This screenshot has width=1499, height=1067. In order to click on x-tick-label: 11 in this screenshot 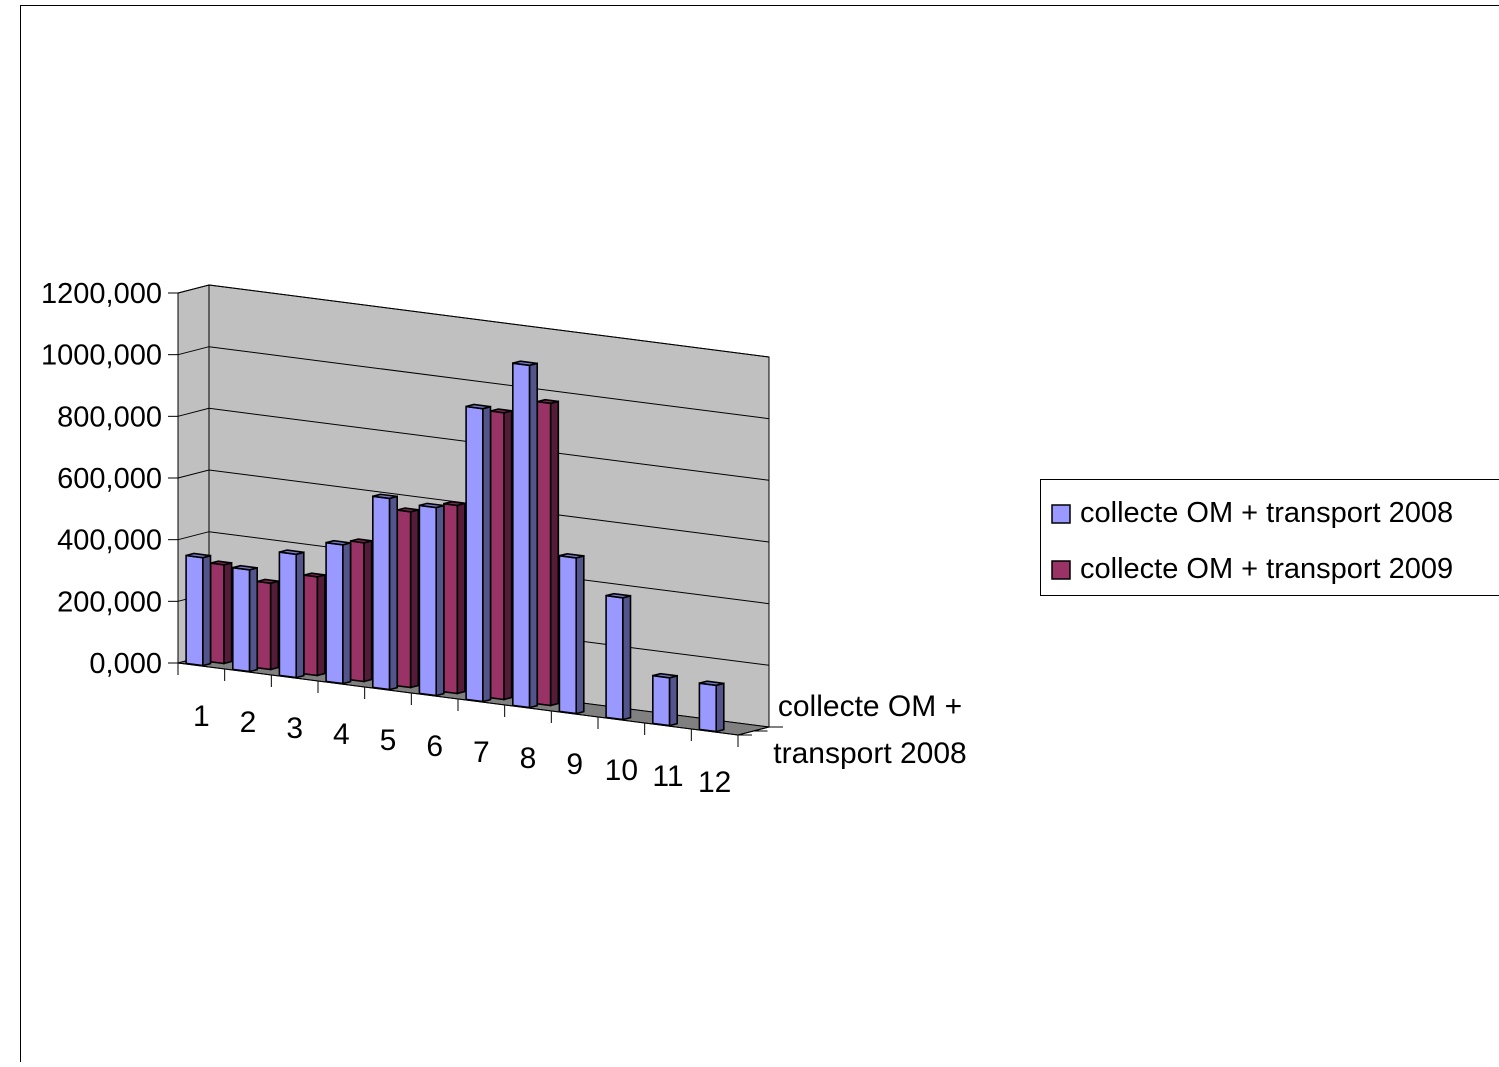, I will do `click(667, 776)`.